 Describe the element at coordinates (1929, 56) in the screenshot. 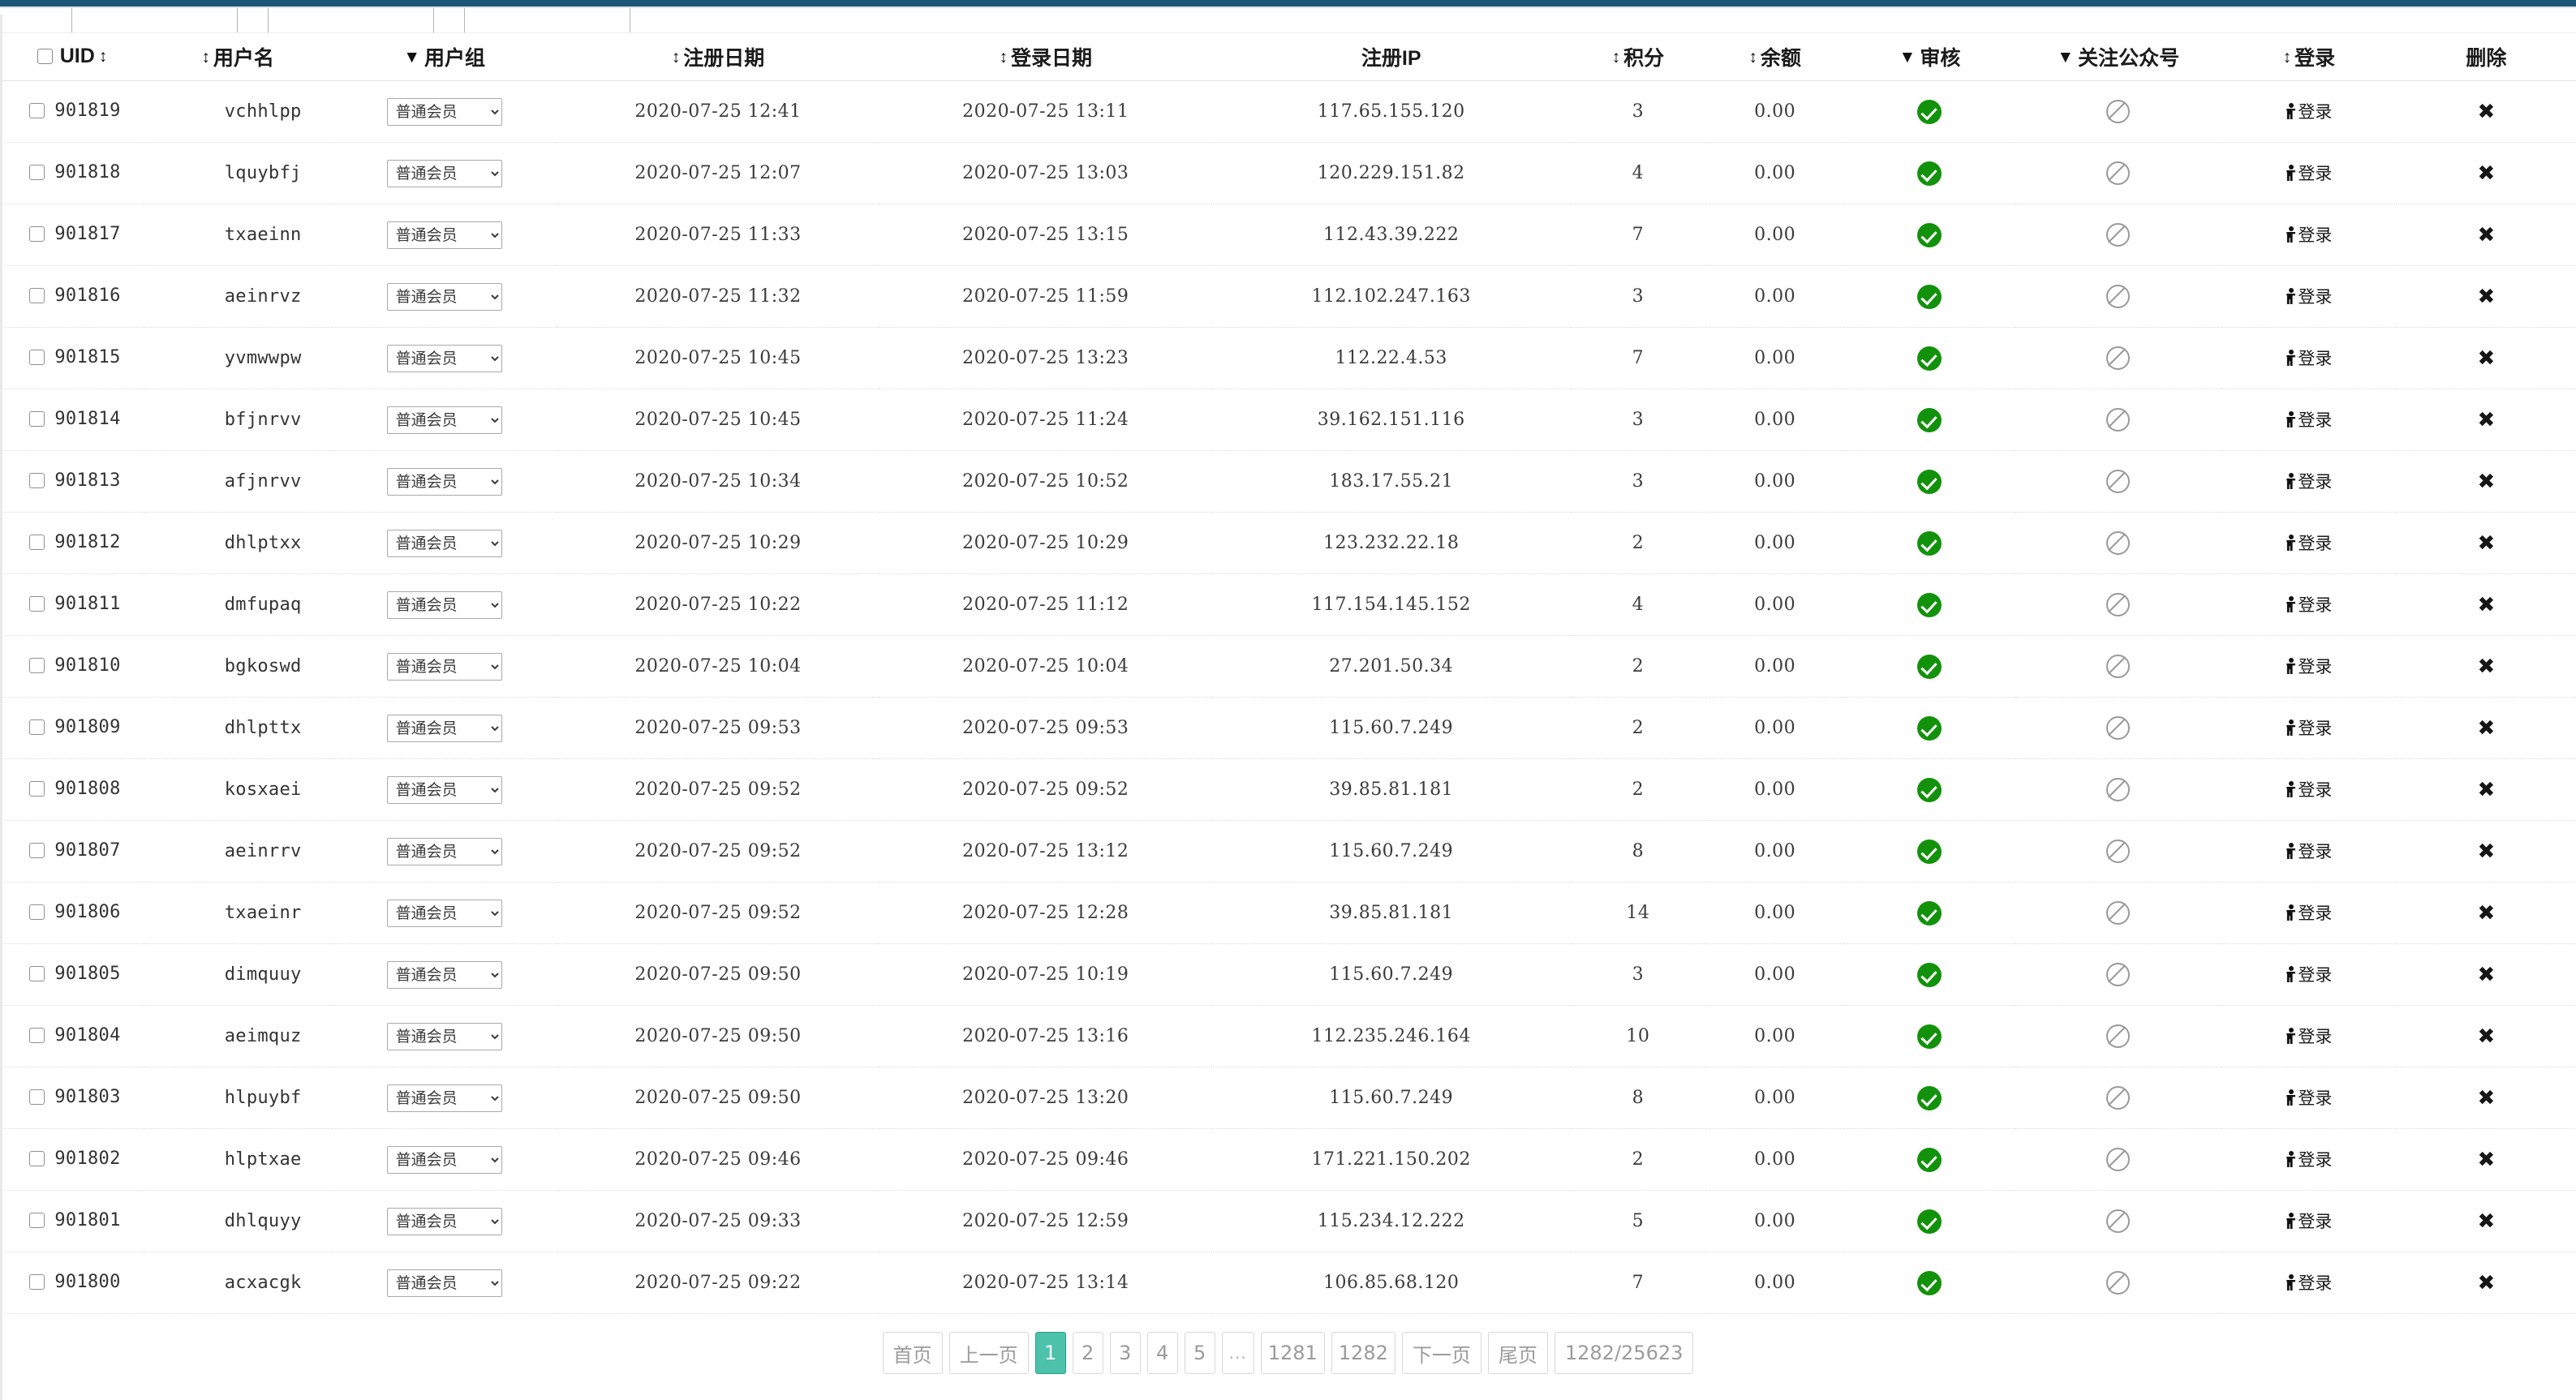

I see `column-header-audit: ▼ 审核` at that location.